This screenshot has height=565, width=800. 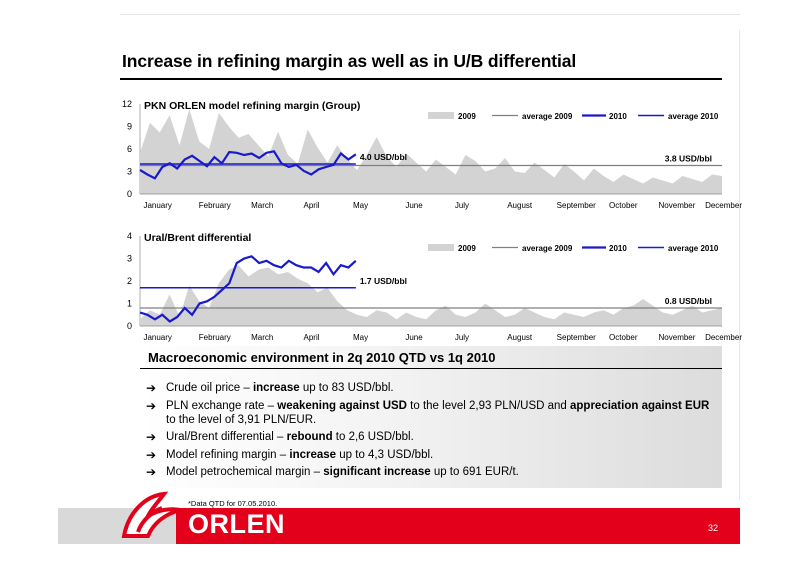 I want to click on top-rule, so click(x=430, y=14).